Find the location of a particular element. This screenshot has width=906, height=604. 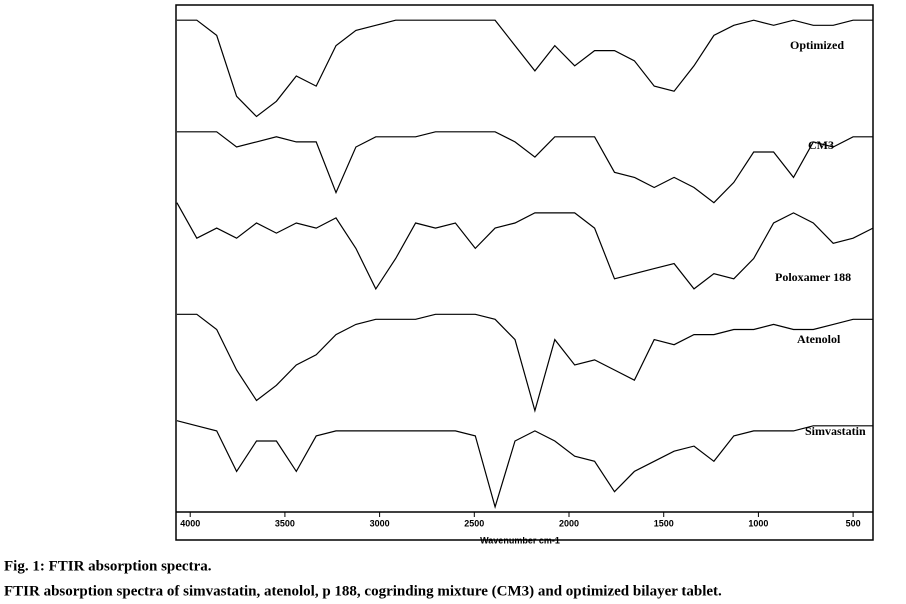

series-label: Simvastatin is located at coordinates (835, 431).